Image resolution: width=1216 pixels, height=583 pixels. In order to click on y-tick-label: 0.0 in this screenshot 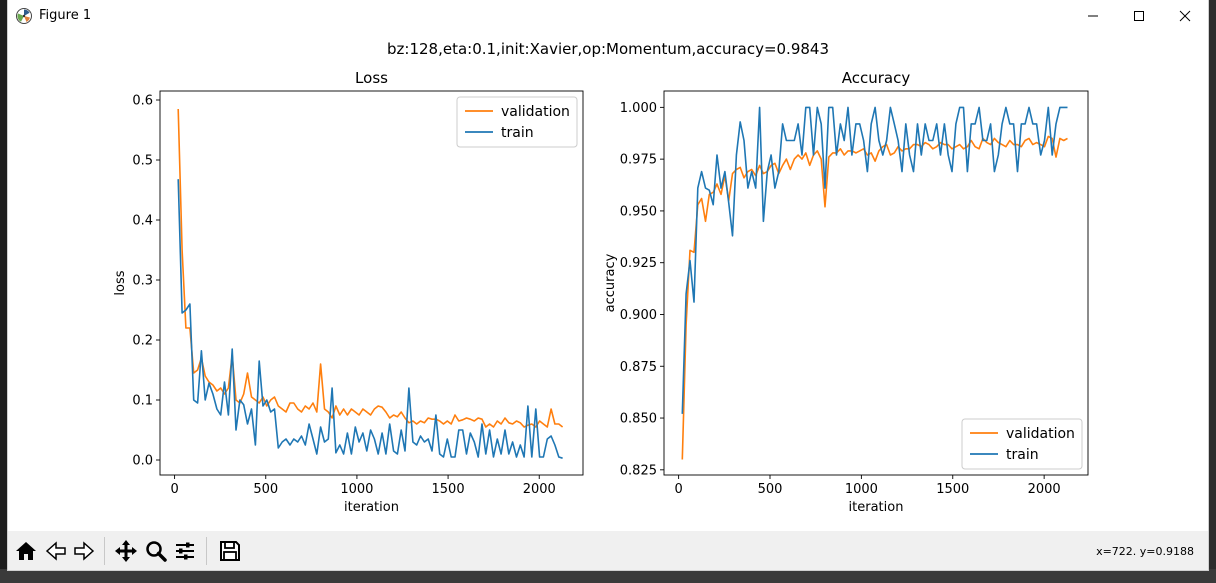, I will do `click(142, 461)`.